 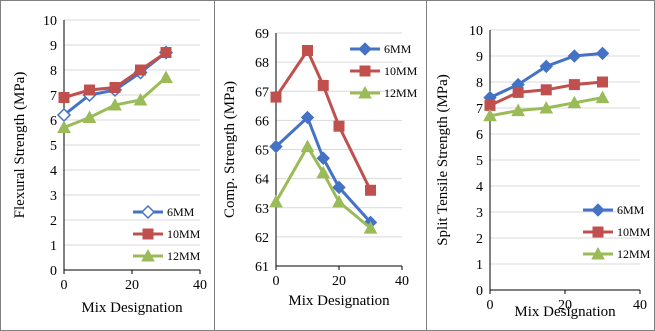 I want to click on y-tick-label: 9, so click(x=479, y=57).